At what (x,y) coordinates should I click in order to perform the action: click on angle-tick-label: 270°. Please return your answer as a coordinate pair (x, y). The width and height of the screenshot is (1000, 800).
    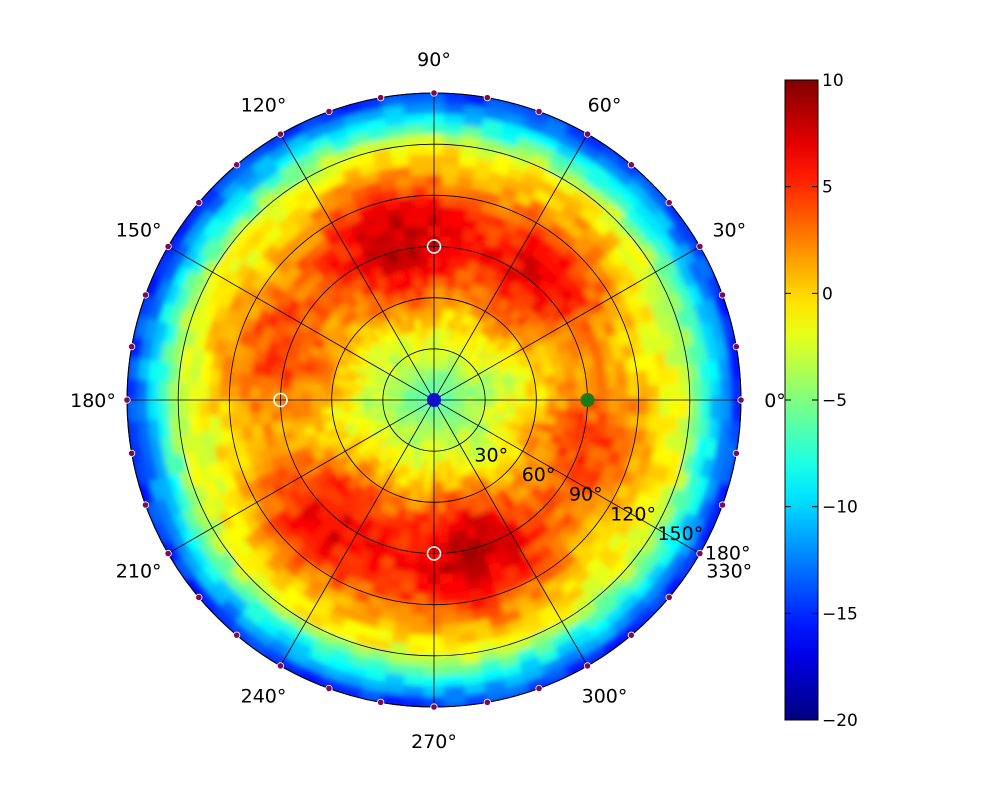
    Looking at the image, I should click on (434, 742).